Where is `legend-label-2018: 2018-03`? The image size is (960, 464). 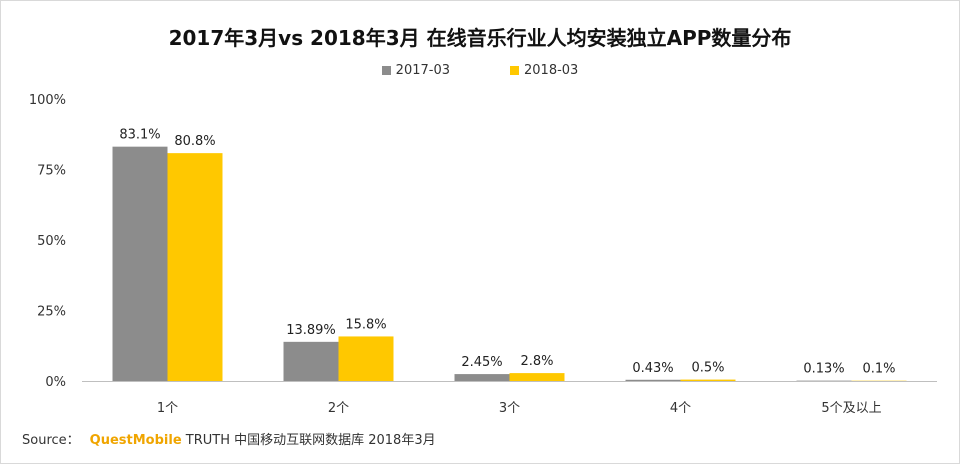 legend-label-2018: 2018-03 is located at coordinates (551, 70).